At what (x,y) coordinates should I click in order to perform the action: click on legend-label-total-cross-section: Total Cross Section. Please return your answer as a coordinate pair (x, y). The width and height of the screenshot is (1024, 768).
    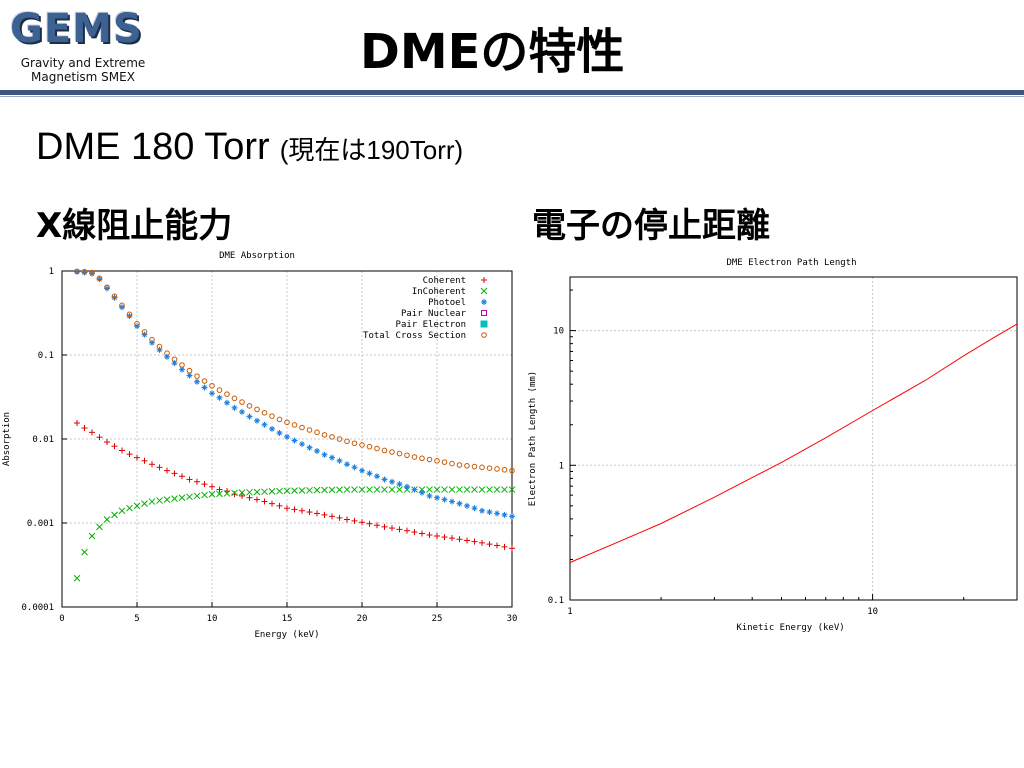
    Looking at the image, I should click on (414, 336).